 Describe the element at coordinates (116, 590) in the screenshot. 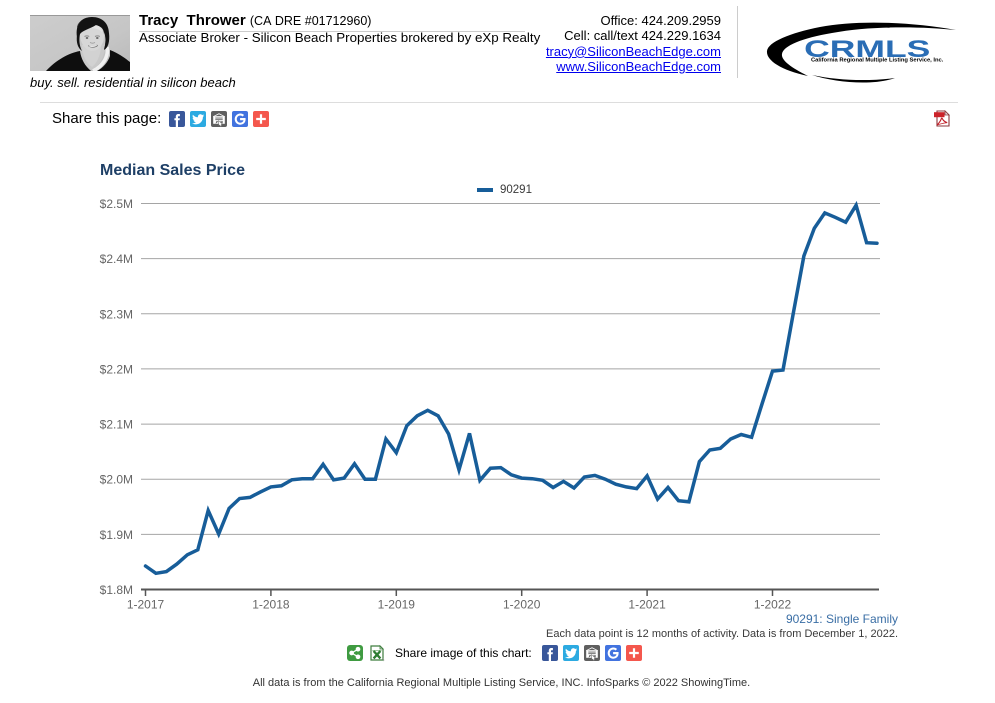

I see `svg-text: $1.8M` at that location.